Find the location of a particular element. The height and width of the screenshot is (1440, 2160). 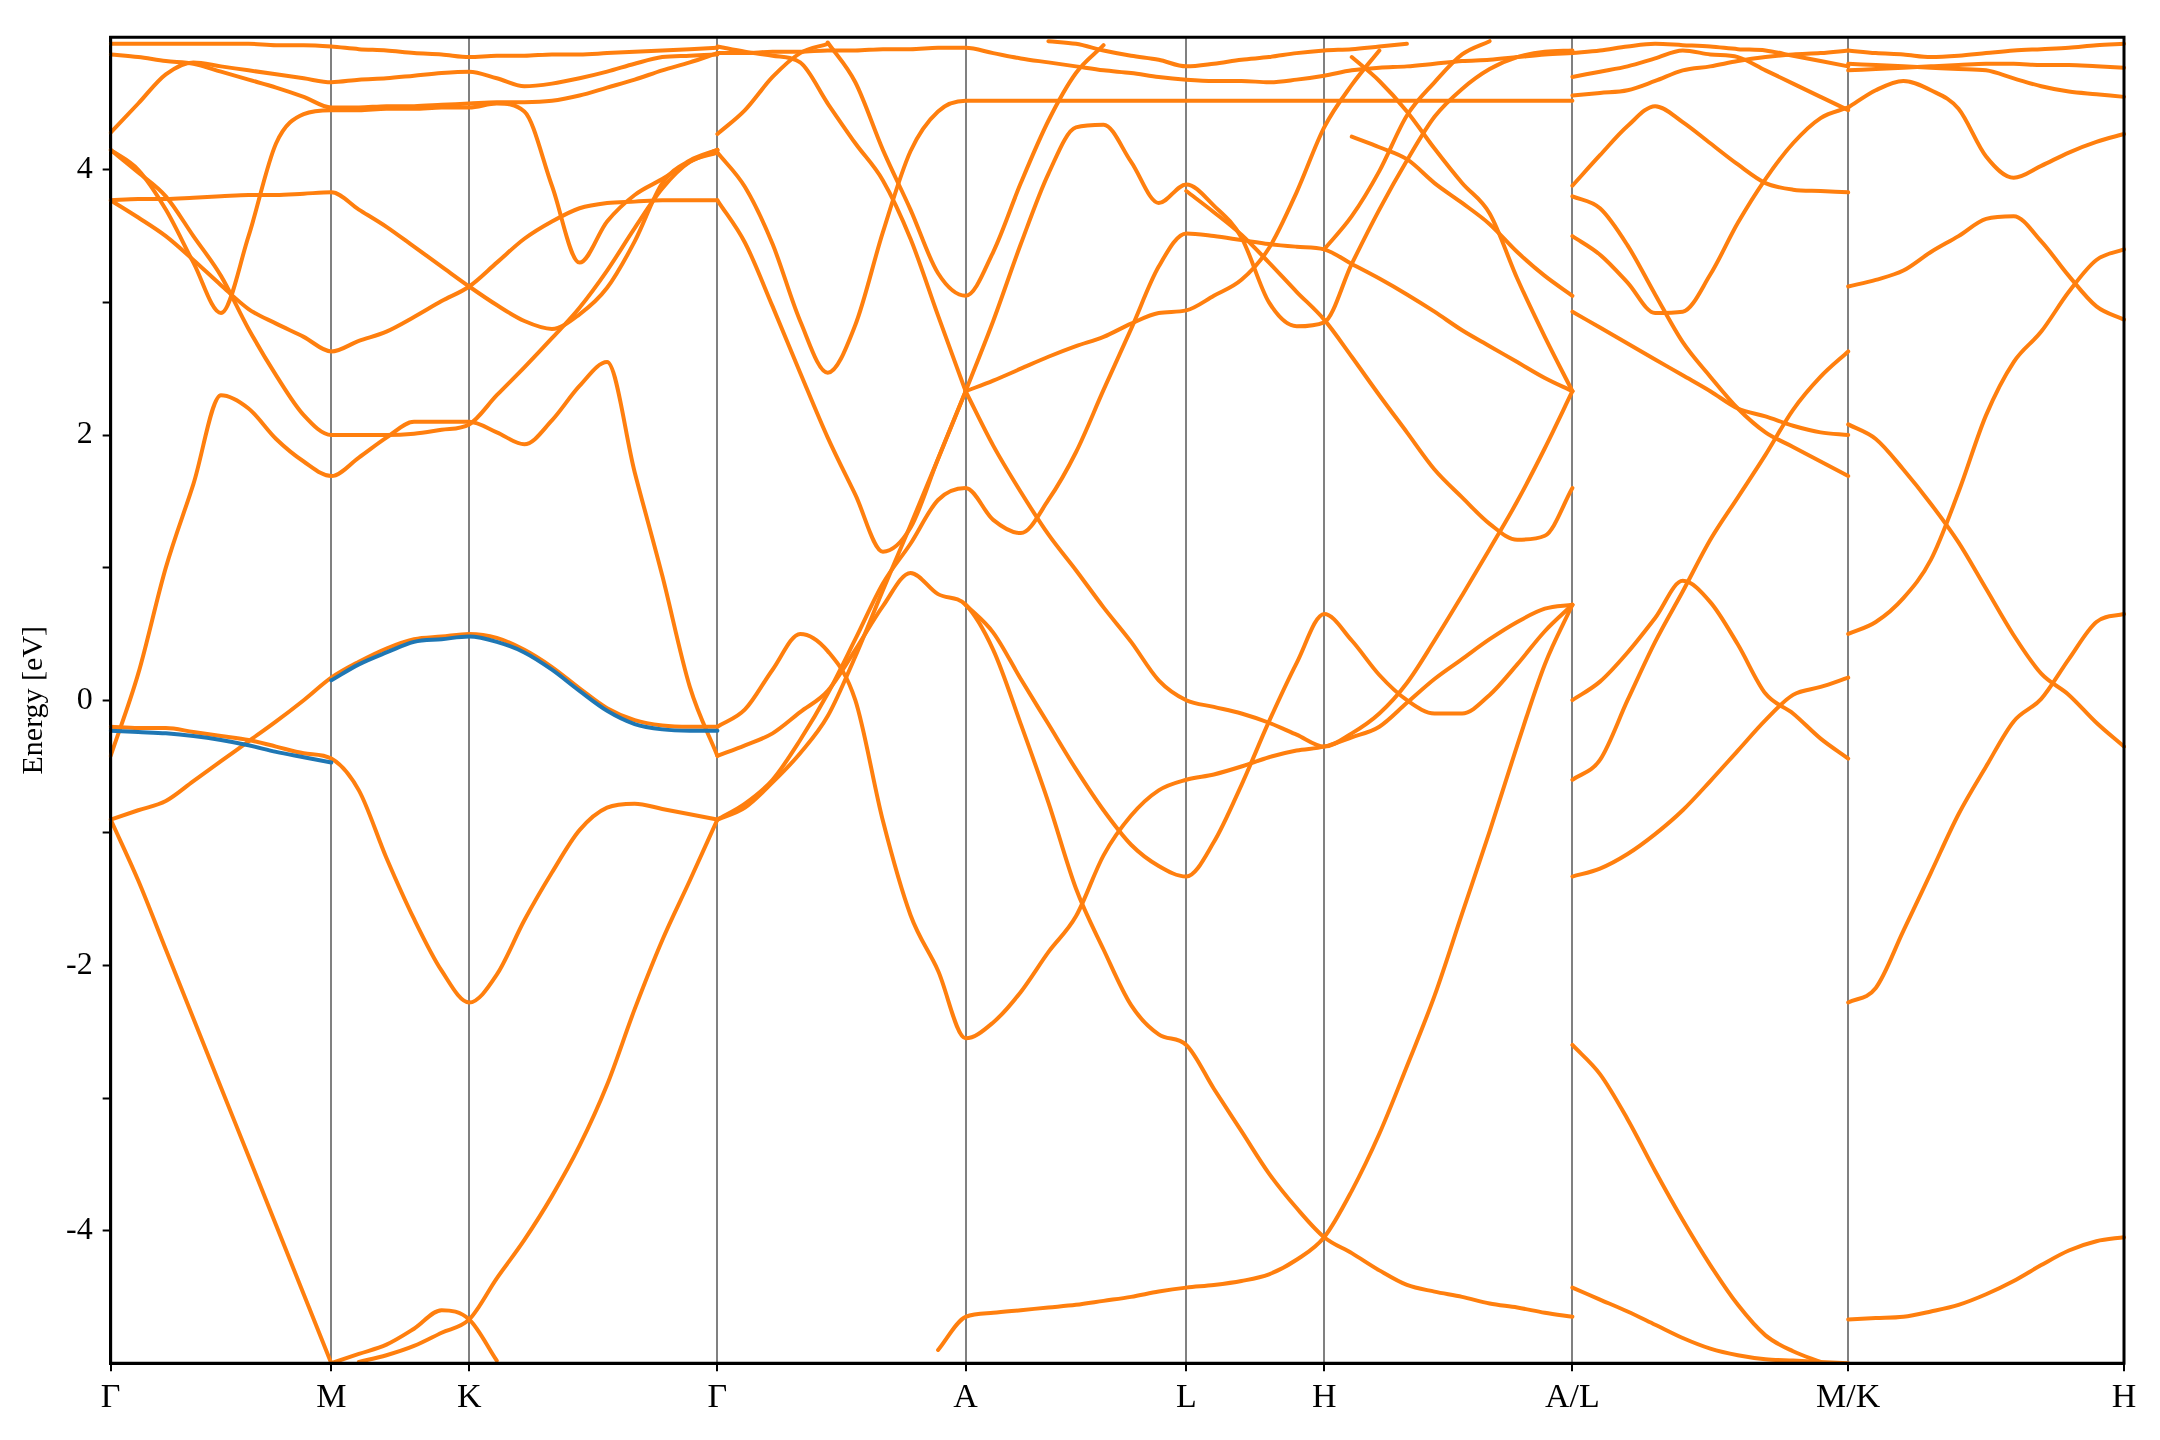

y-axis-title: Energy [eV] is located at coordinates (31, 700).